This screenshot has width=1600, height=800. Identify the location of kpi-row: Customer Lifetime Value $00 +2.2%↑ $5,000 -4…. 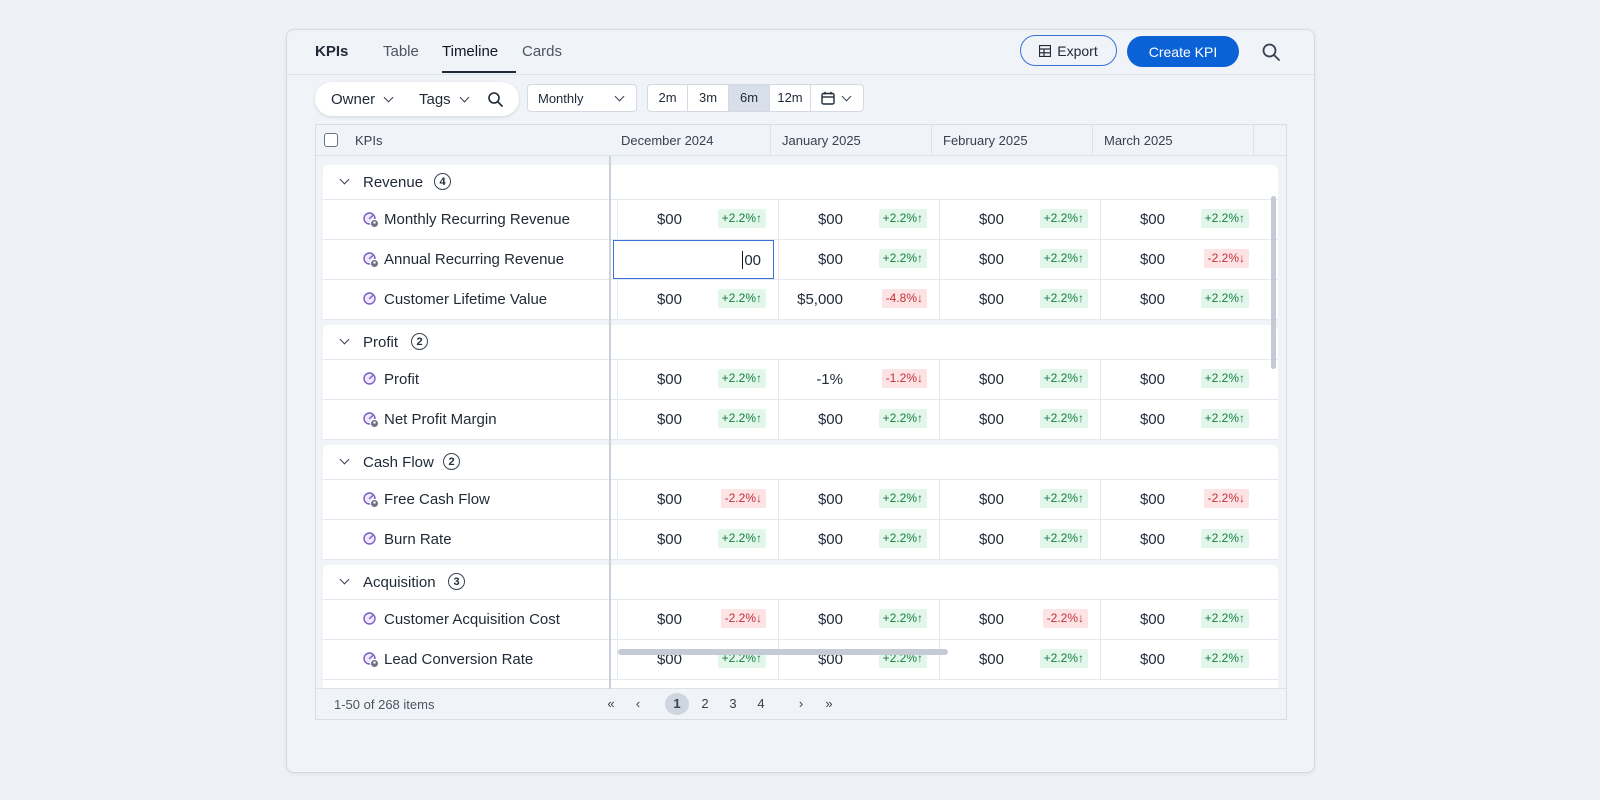
(800, 300).